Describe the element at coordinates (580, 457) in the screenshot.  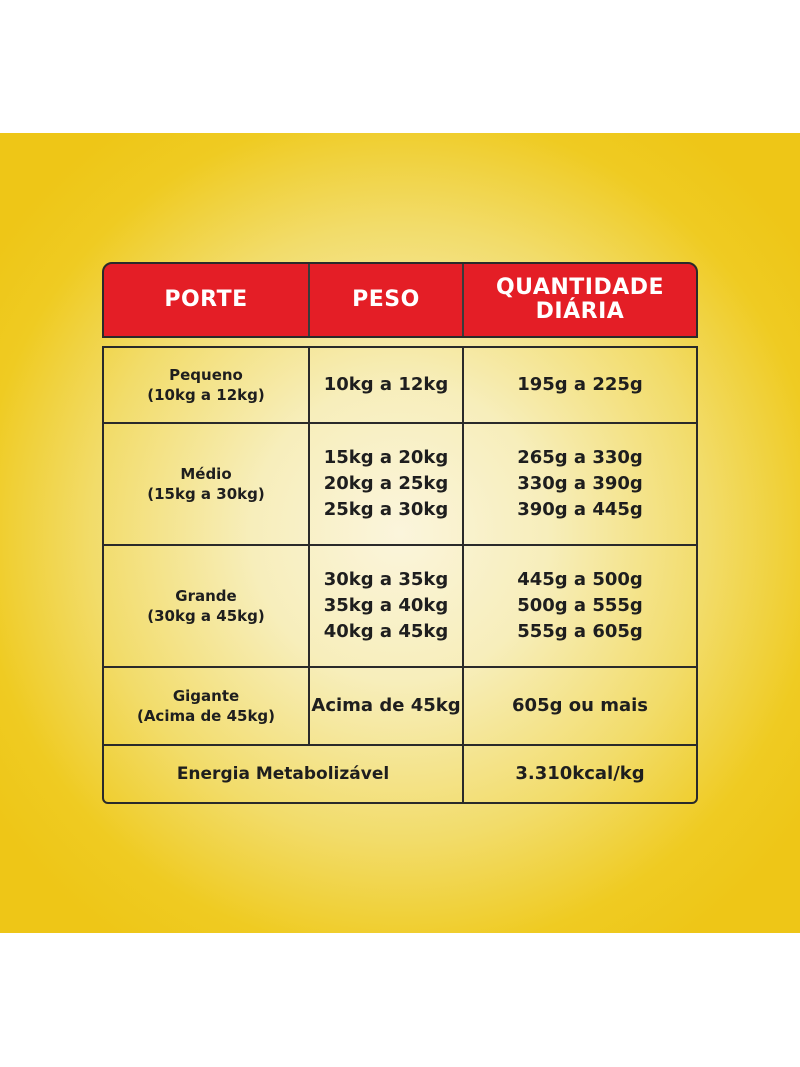
I see `quantidade-value: 265g a 330g` at that location.